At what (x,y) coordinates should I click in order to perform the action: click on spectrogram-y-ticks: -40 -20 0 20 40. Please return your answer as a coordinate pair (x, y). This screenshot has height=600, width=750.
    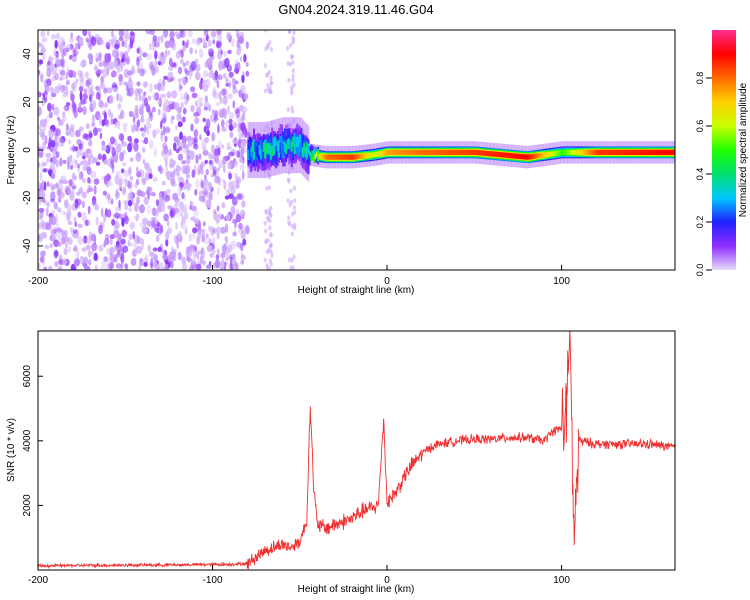
    Looking at the image, I should click on (32, 150).